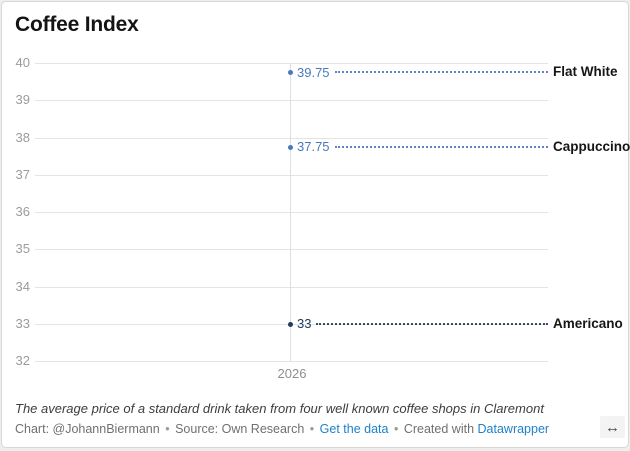 The width and height of the screenshot is (630, 451). I want to click on value-leader-row: 37.75, so click(422, 147).